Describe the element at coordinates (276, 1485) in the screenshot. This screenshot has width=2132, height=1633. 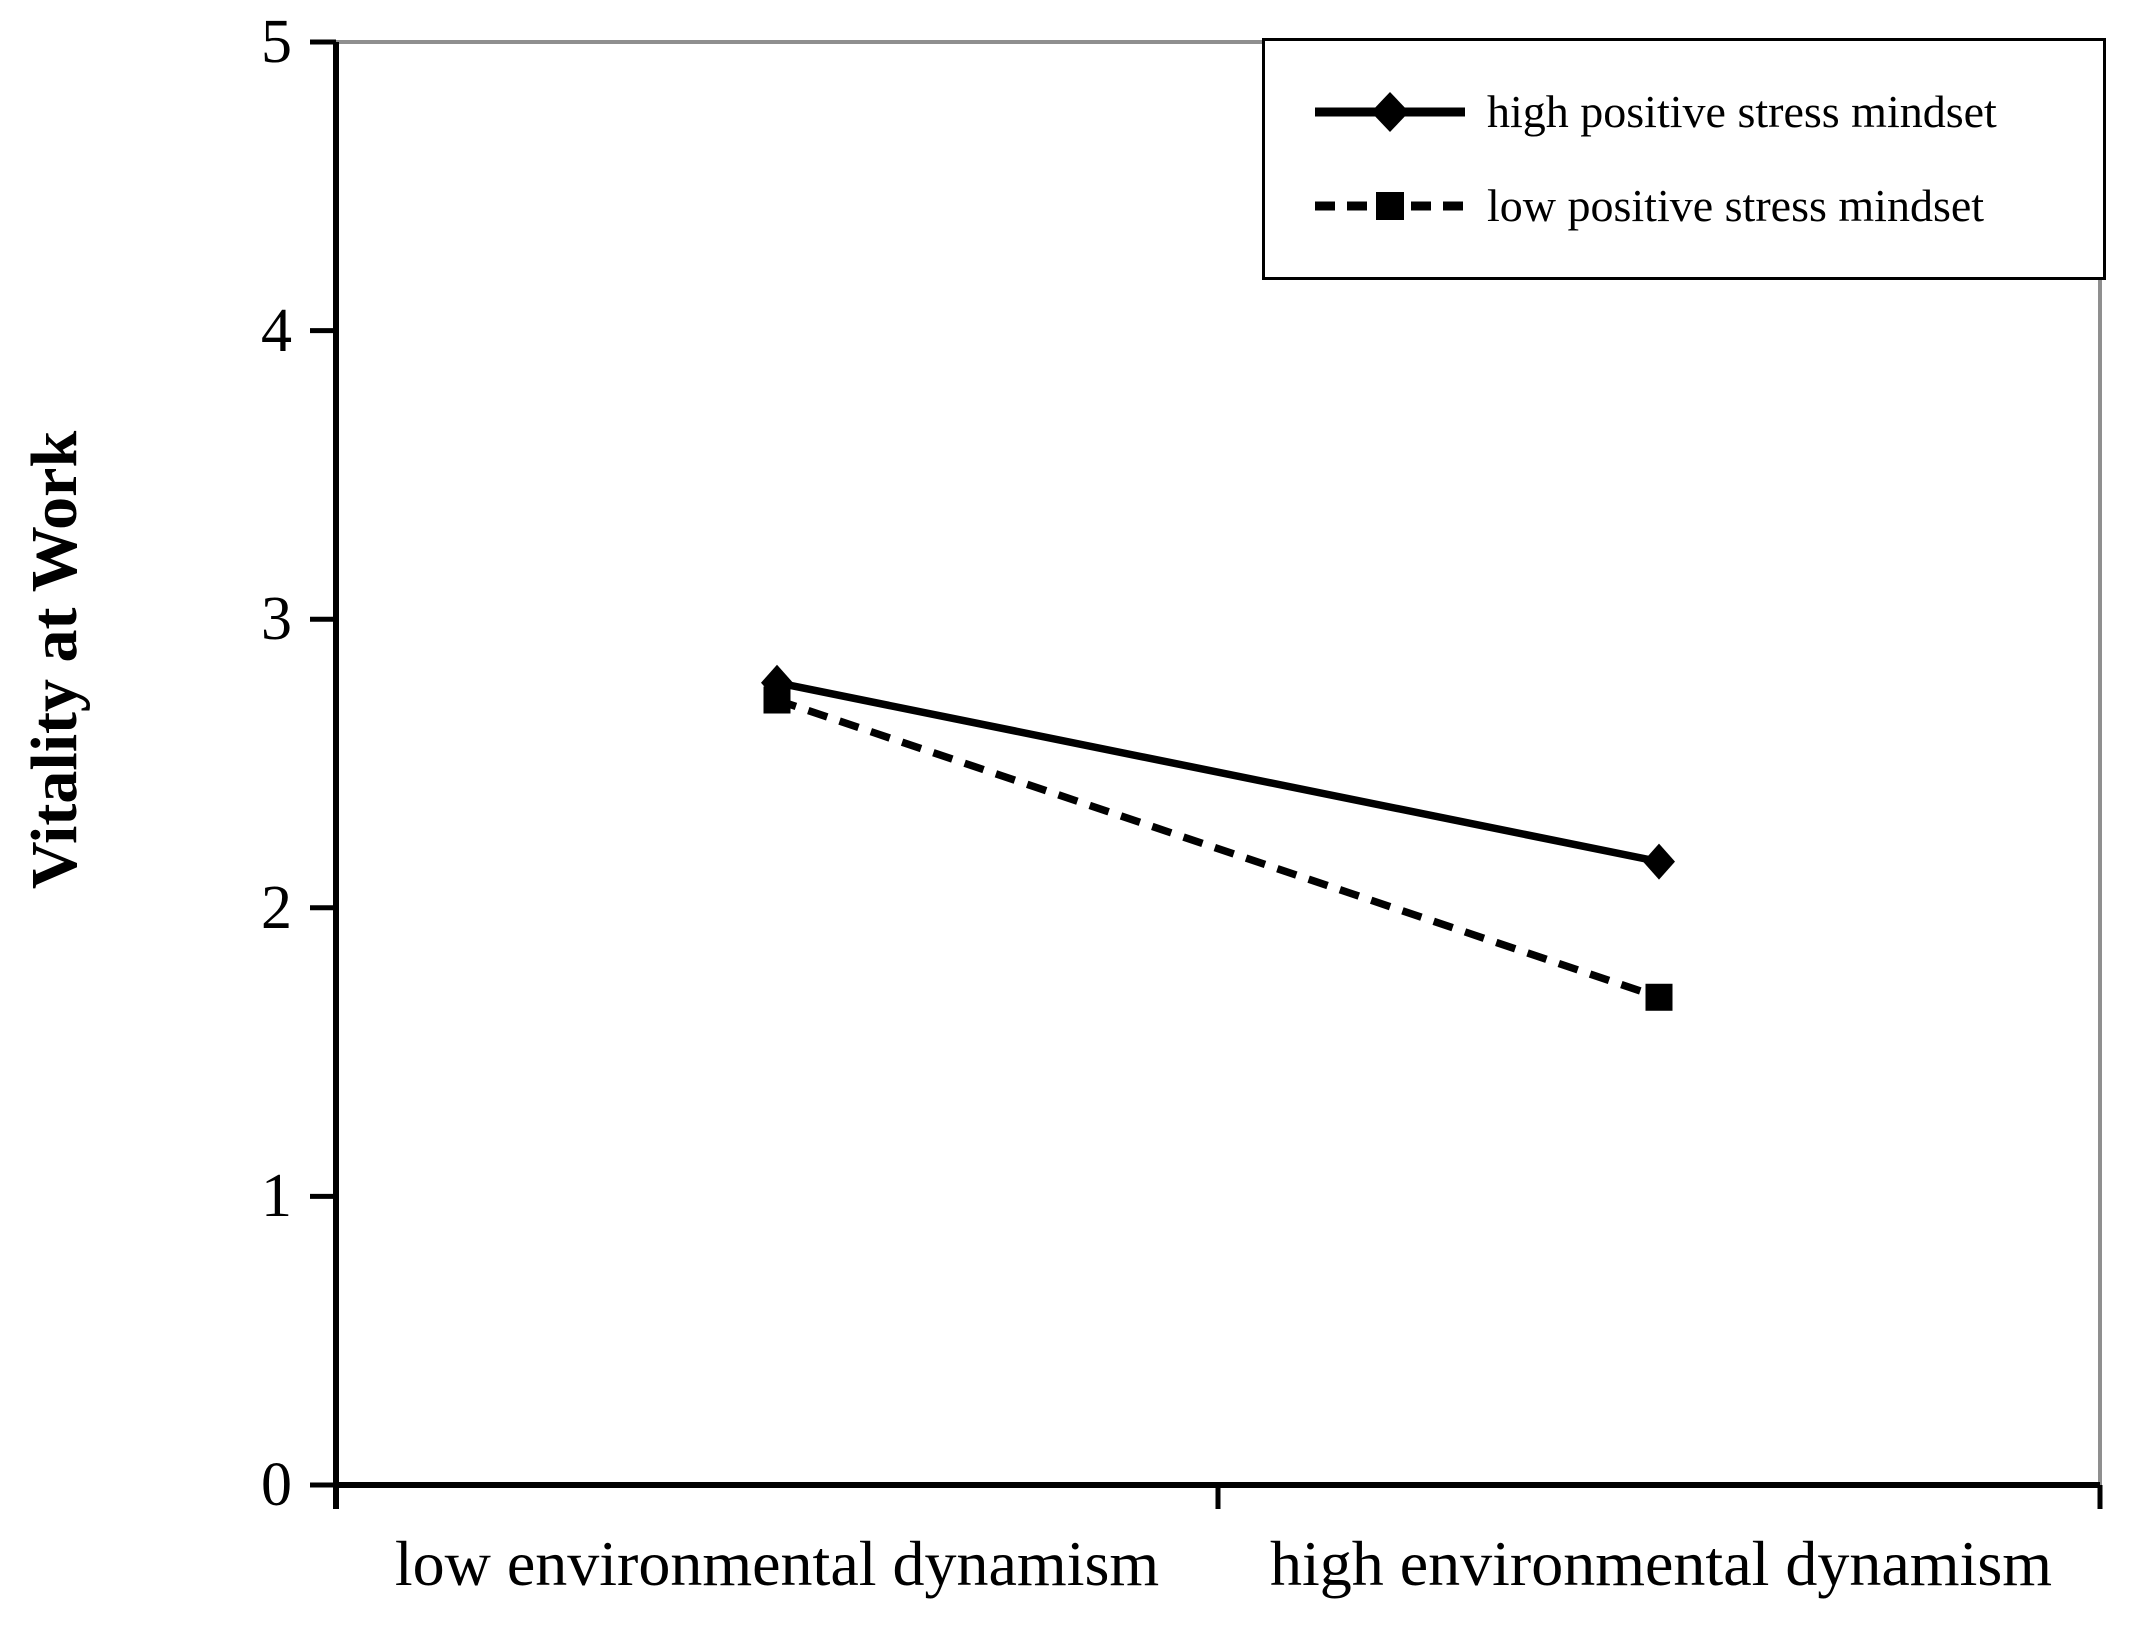
I see `y-tick-label: 0` at that location.